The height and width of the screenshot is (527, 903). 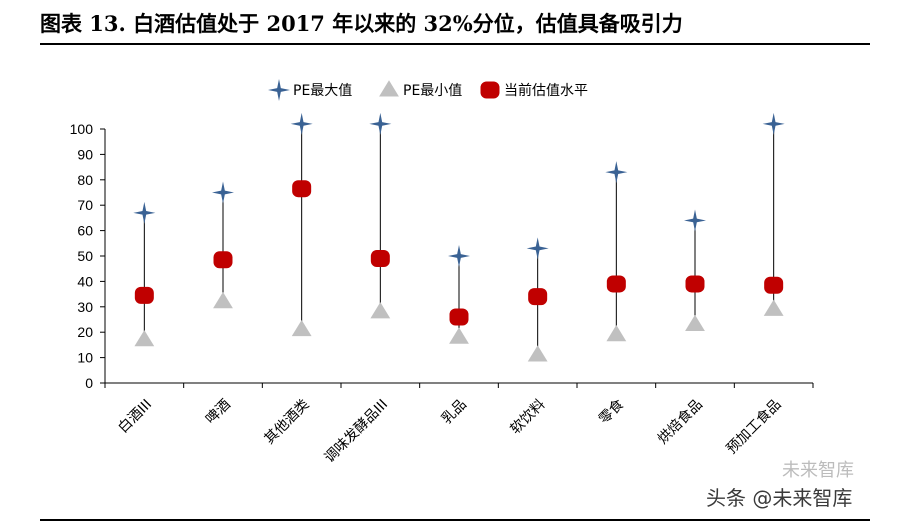 I want to click on y-tick-label: 100, so click(x=82, y=129).